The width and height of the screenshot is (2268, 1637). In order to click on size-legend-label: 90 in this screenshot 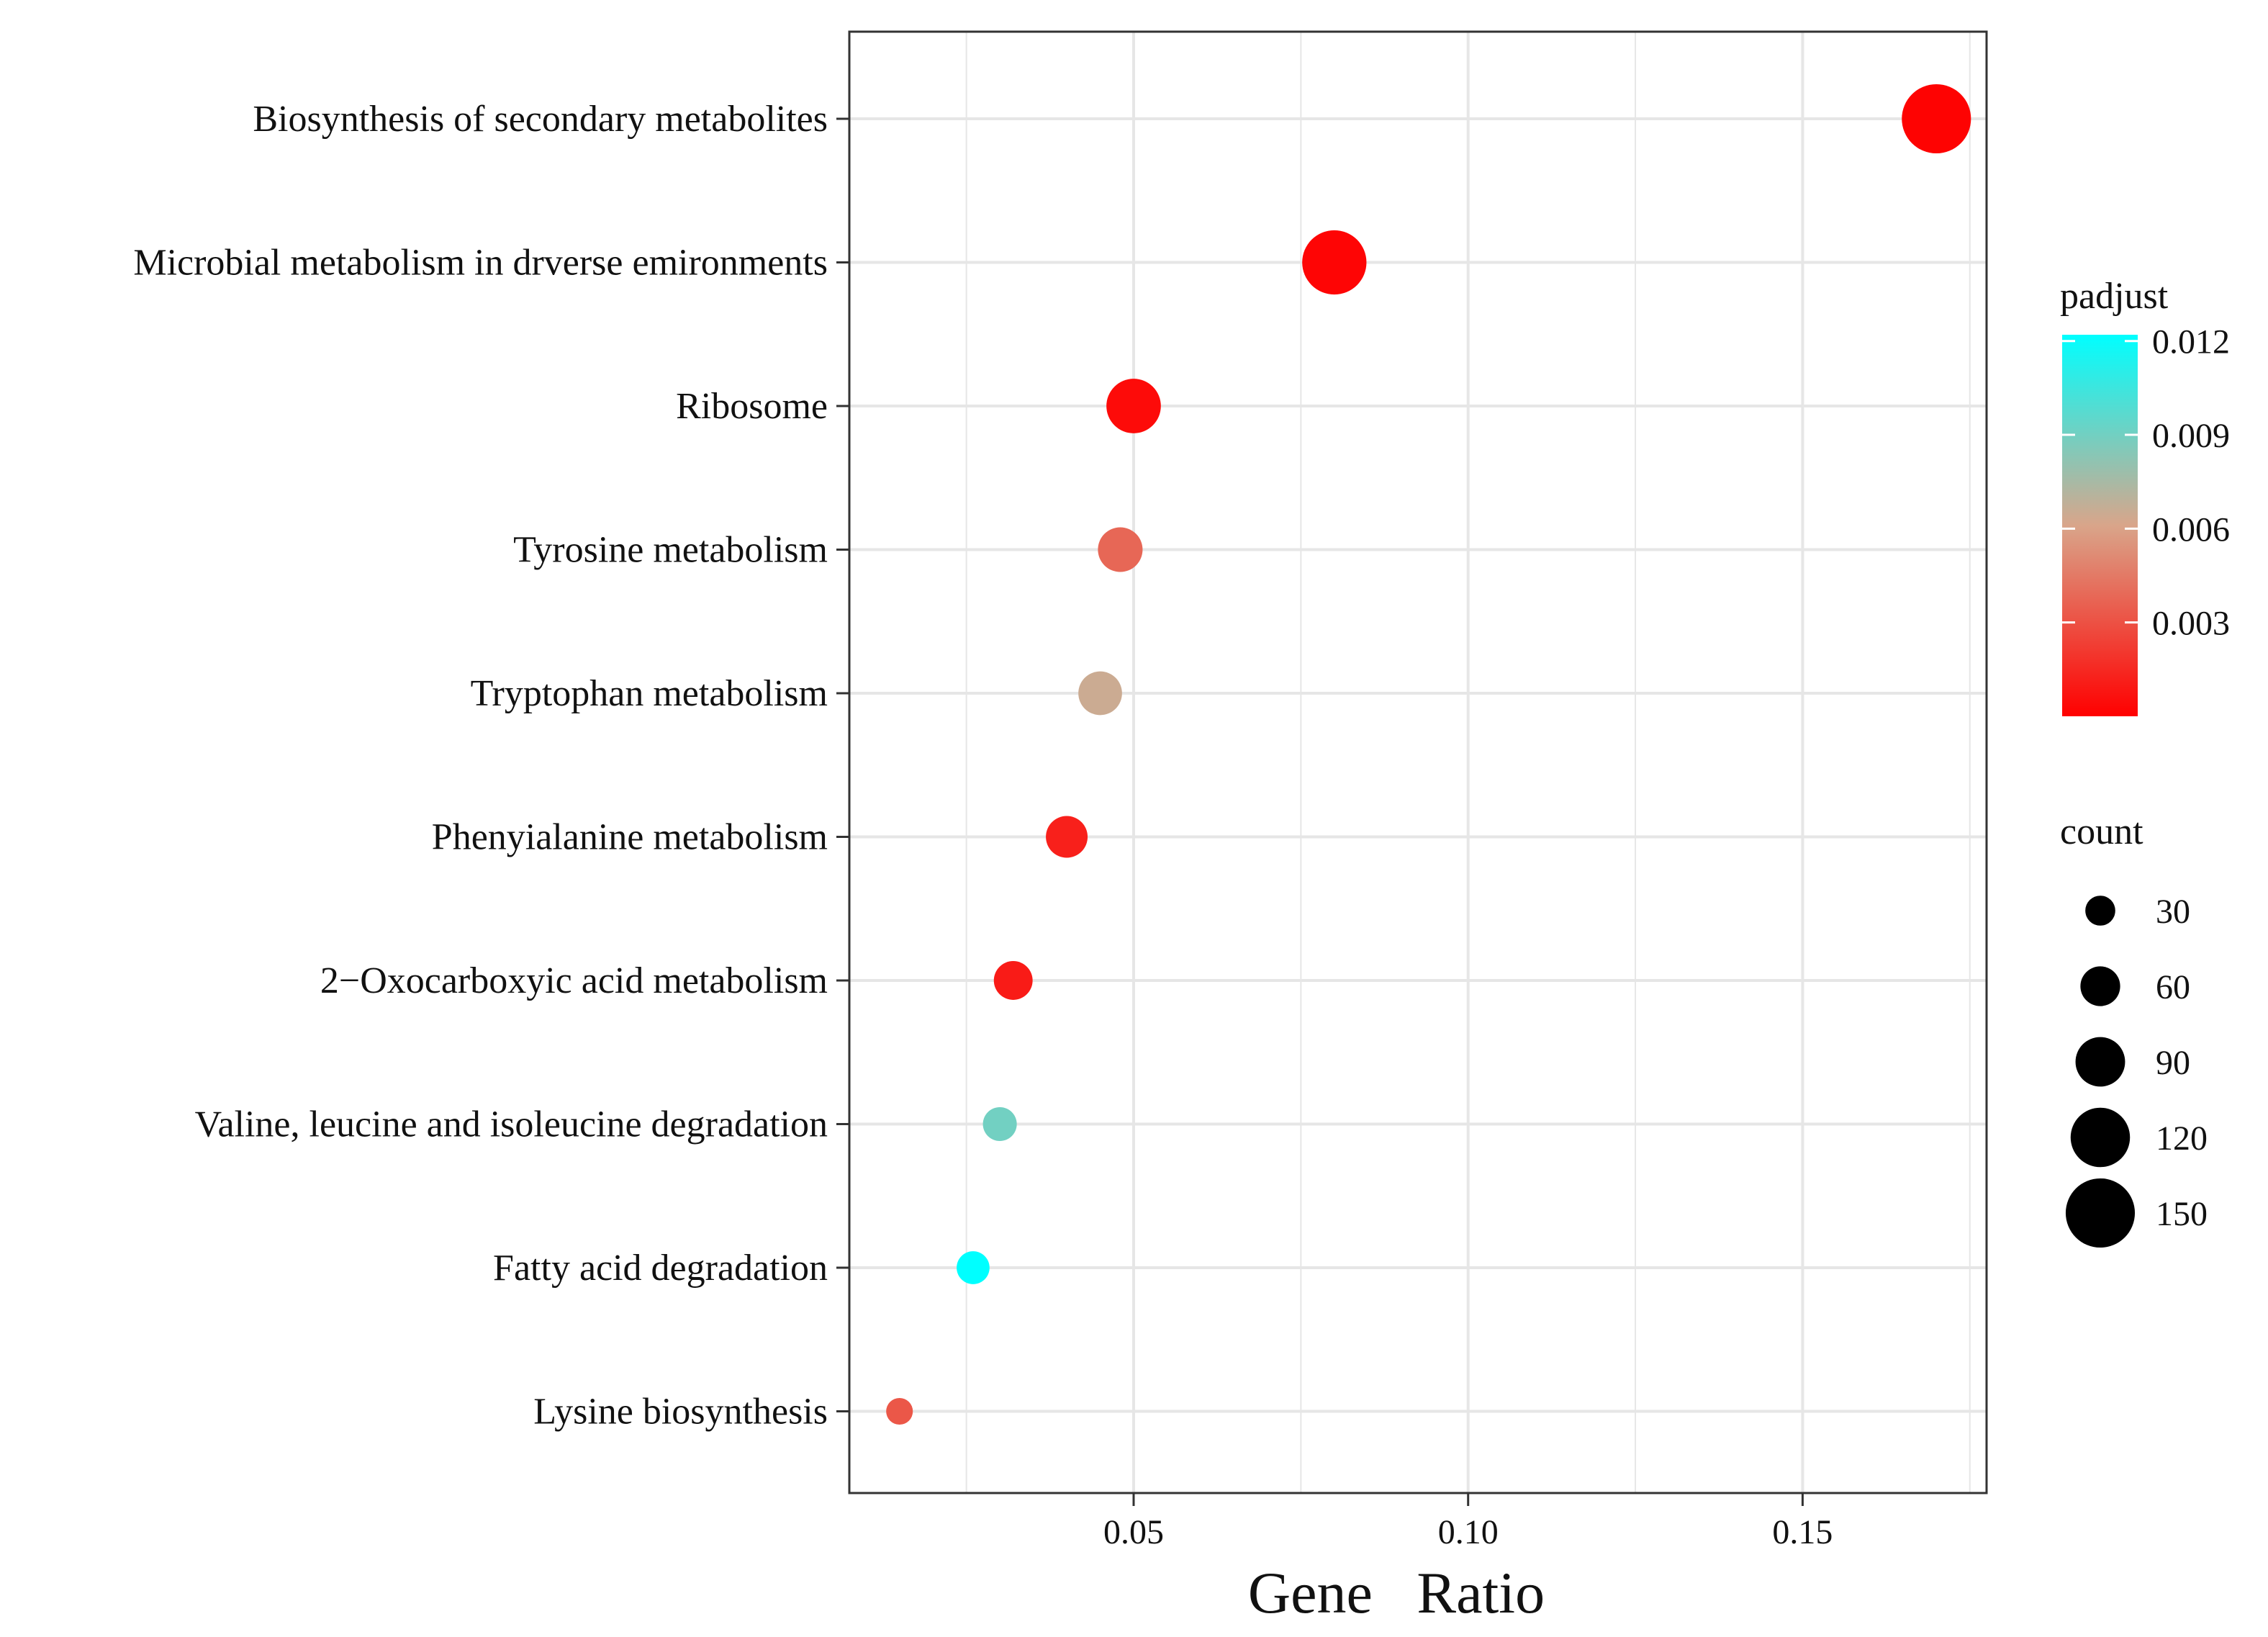, I will do `click(2173, 1063)`.